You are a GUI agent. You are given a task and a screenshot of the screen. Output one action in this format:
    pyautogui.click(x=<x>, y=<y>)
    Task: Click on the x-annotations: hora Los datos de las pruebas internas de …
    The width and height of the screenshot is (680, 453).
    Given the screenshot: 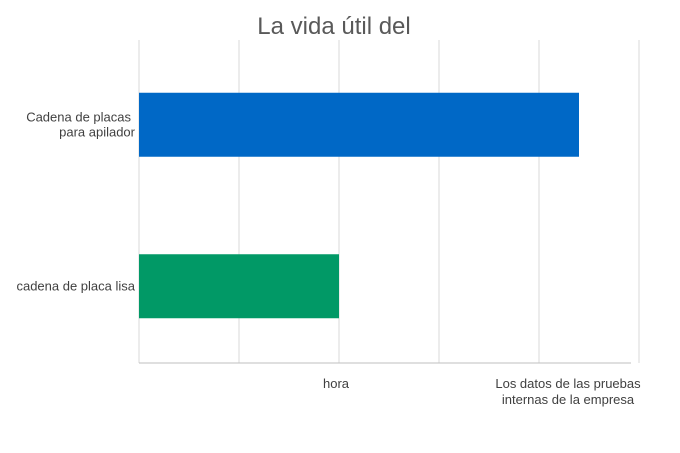 What is the action you would take?
    pyautogui.click(x=482, y=391)
    